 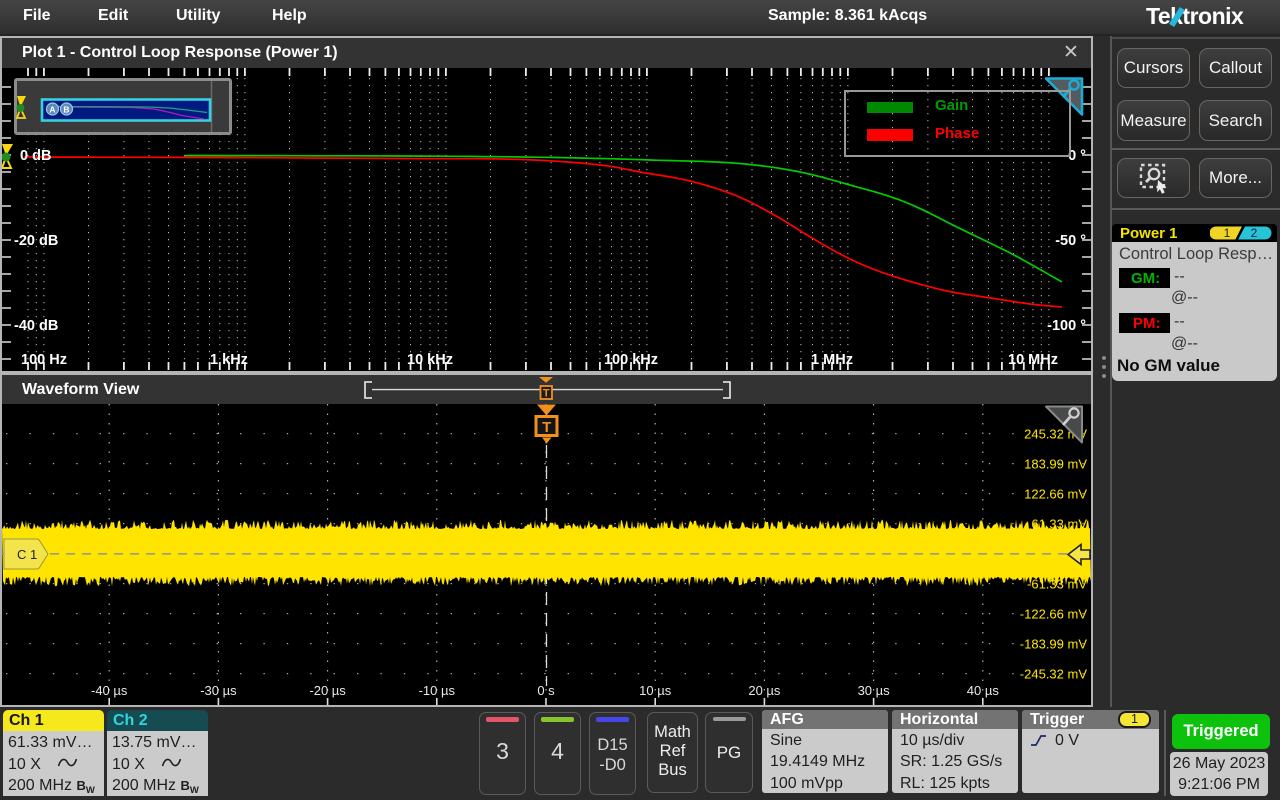 What do you see at coordinates (35, 156) in the screenshot?
I see `svg-text: 0 dB` at bounding box center [35, 156].